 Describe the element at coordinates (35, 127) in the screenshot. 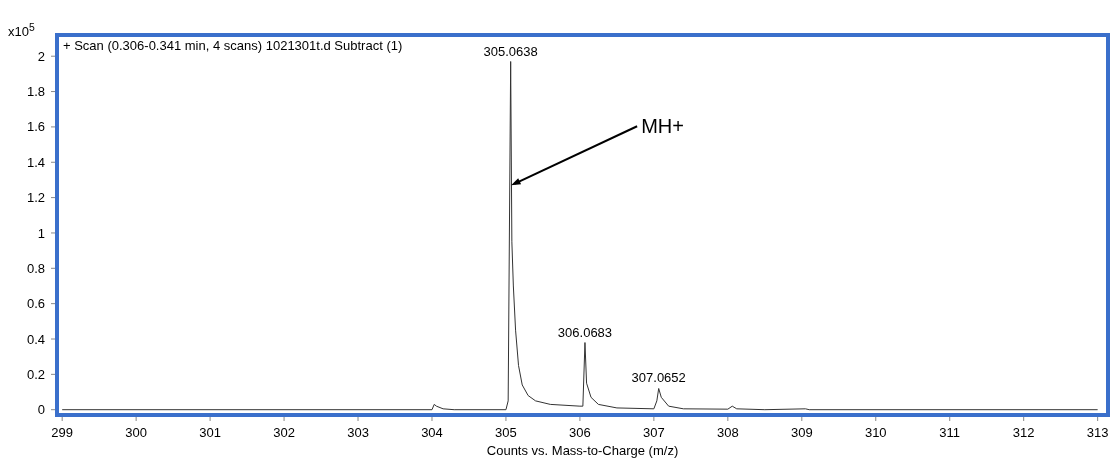

I see `y-tick-label: 1.6` at that location.